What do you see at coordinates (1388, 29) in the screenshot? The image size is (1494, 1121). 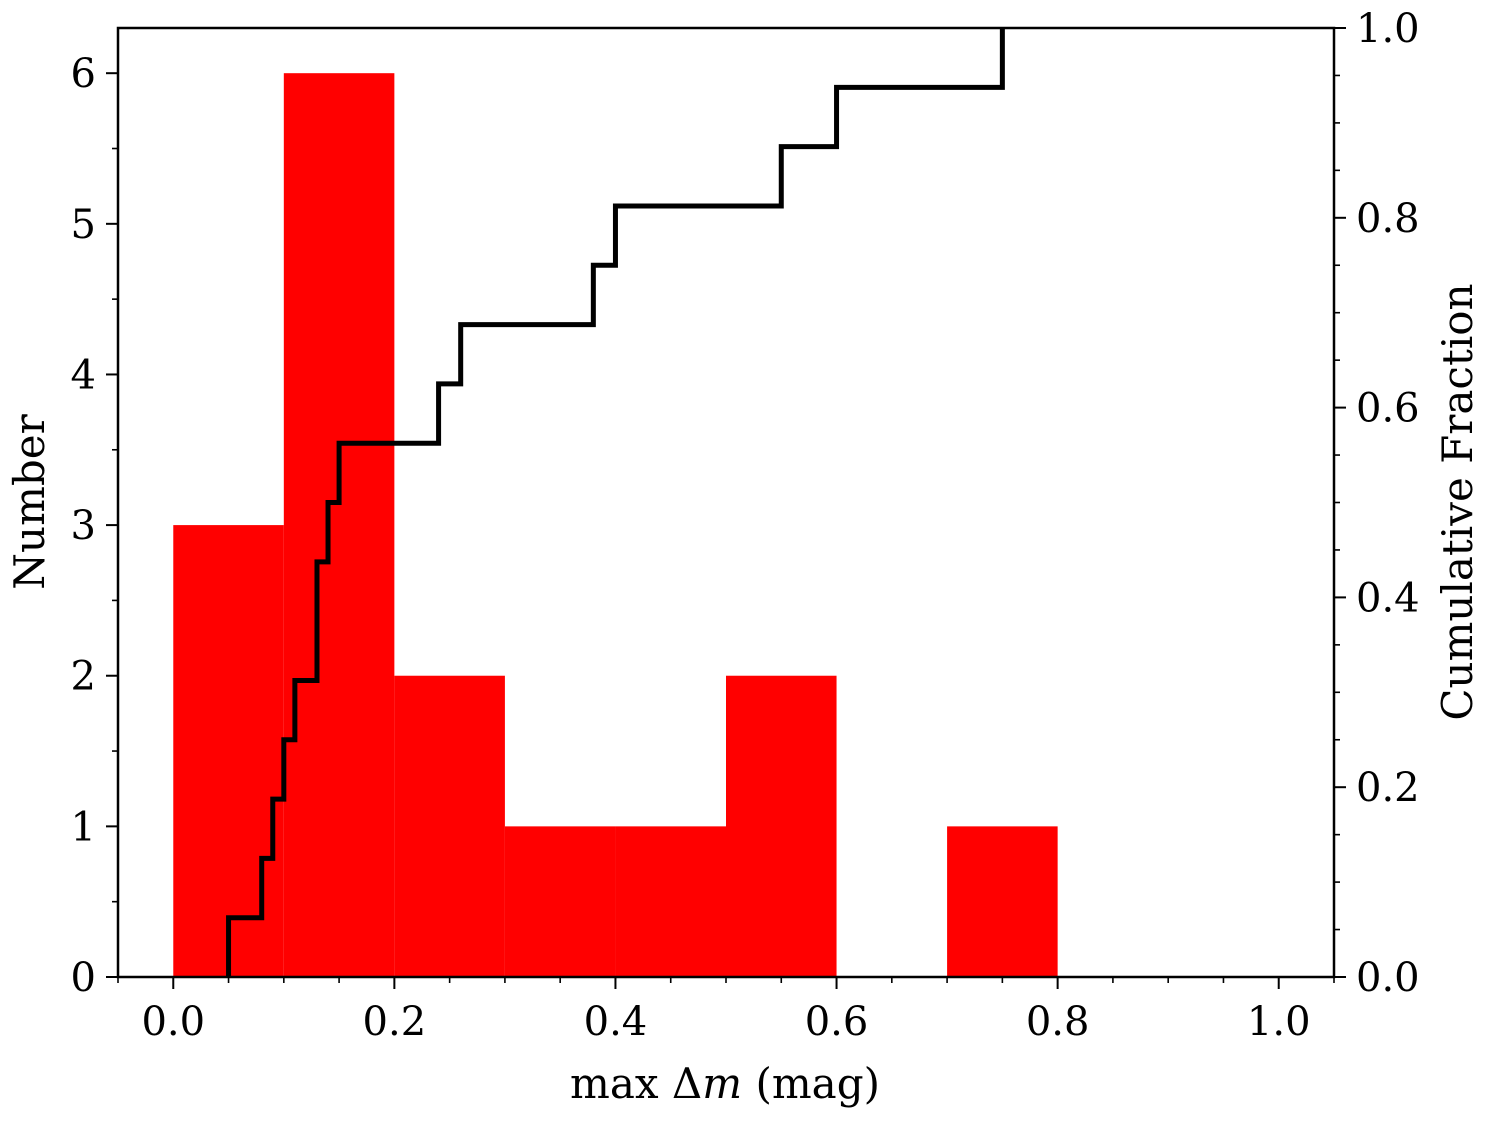 I see `y-right-tick-label: 1.0` at bounding box center [1388, 29].